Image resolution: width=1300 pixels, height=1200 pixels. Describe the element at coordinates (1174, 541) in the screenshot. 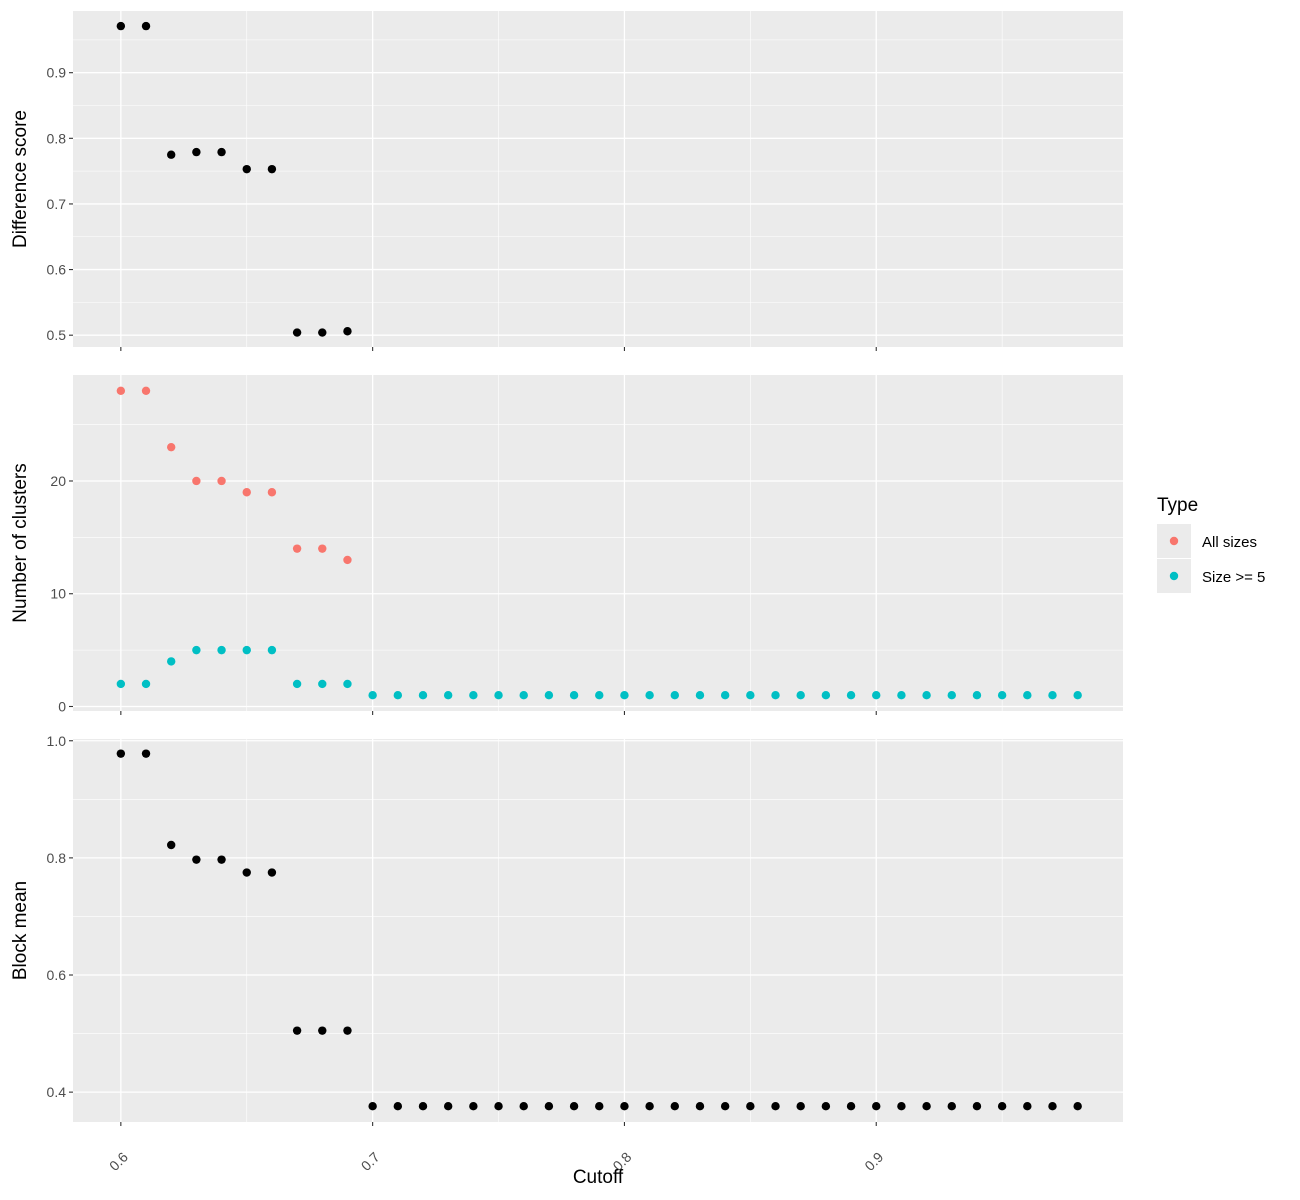

I see `legend-key-marker` at that location.